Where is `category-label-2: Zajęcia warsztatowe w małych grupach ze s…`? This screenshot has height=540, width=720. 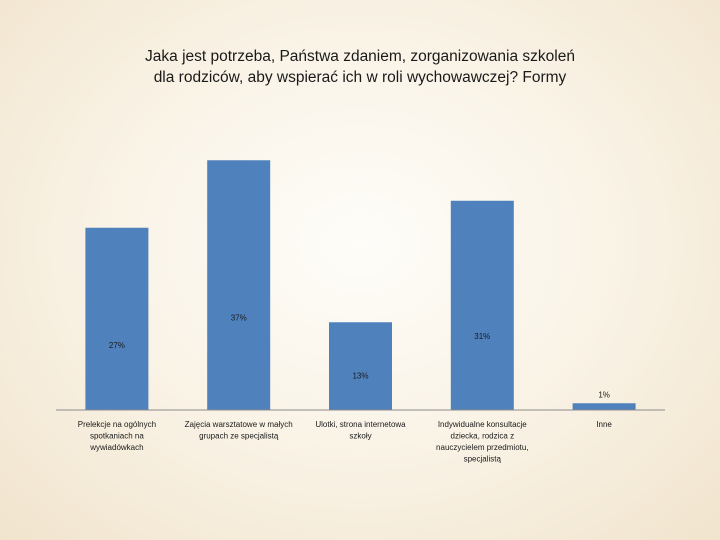
category-label-2: Zajęcia warsztatowe w małych grupach ze s… is located at coordinates (239, 430).